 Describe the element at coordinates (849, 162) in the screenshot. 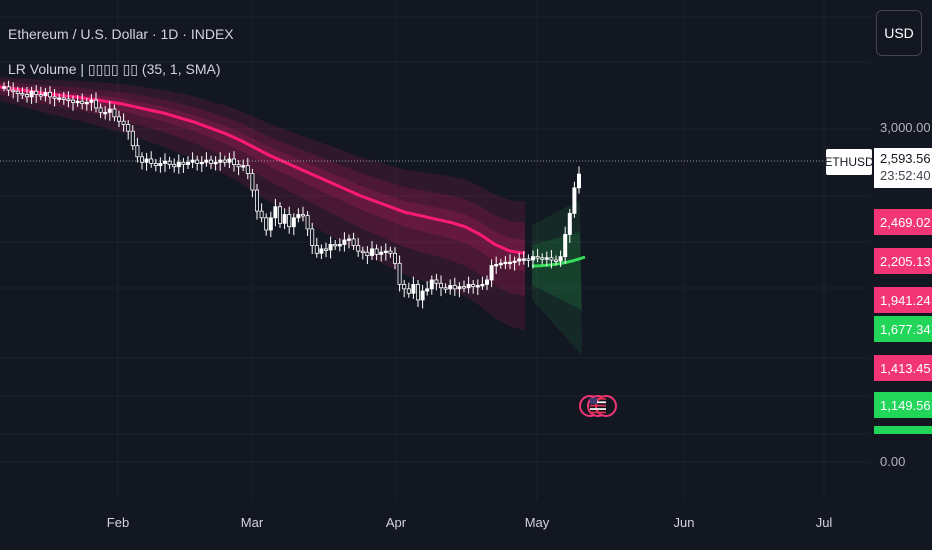

I see `symbol-tag: ETHUSD` at that location.